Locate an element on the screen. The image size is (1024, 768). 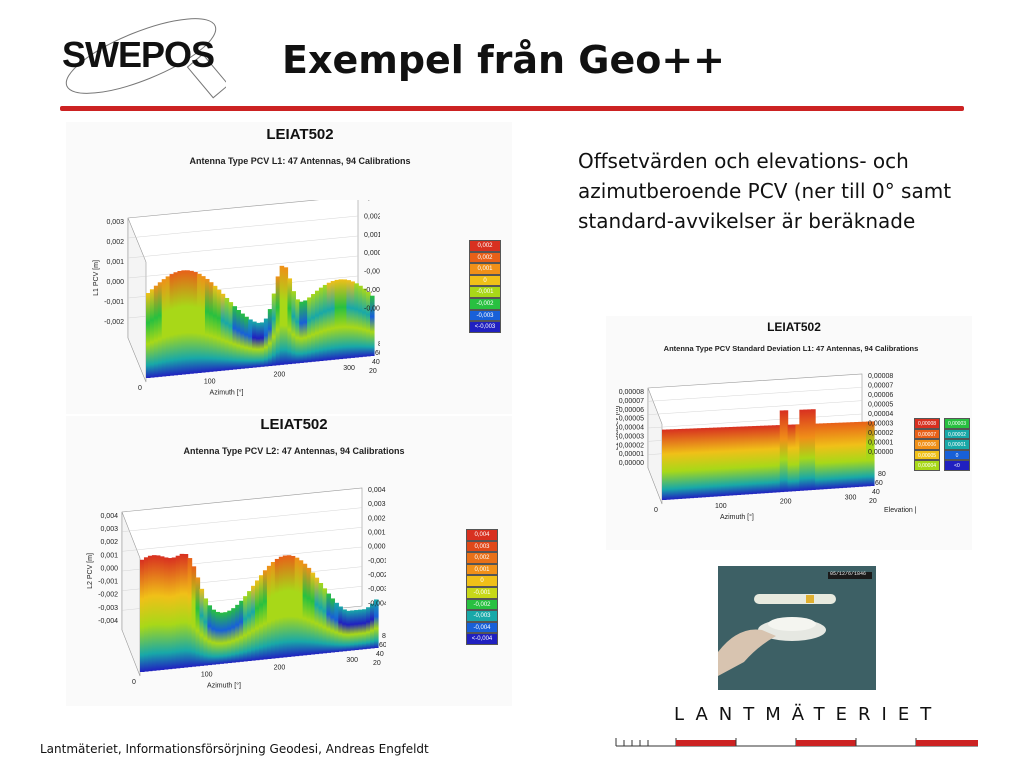
legend-entry: 0,00006 is located at coordinates (927, 444).